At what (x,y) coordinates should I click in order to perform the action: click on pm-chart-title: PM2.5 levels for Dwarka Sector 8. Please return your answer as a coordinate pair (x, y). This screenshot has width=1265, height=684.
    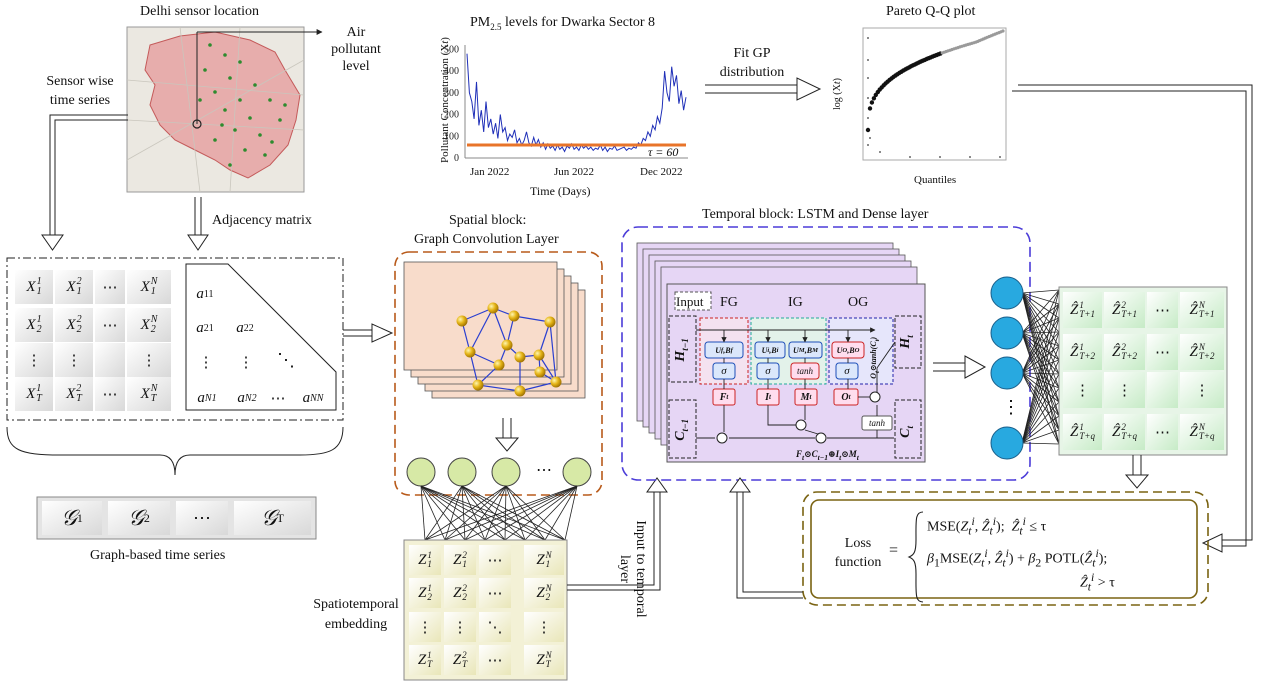
    Looking at the image, I should click on (563, 23).